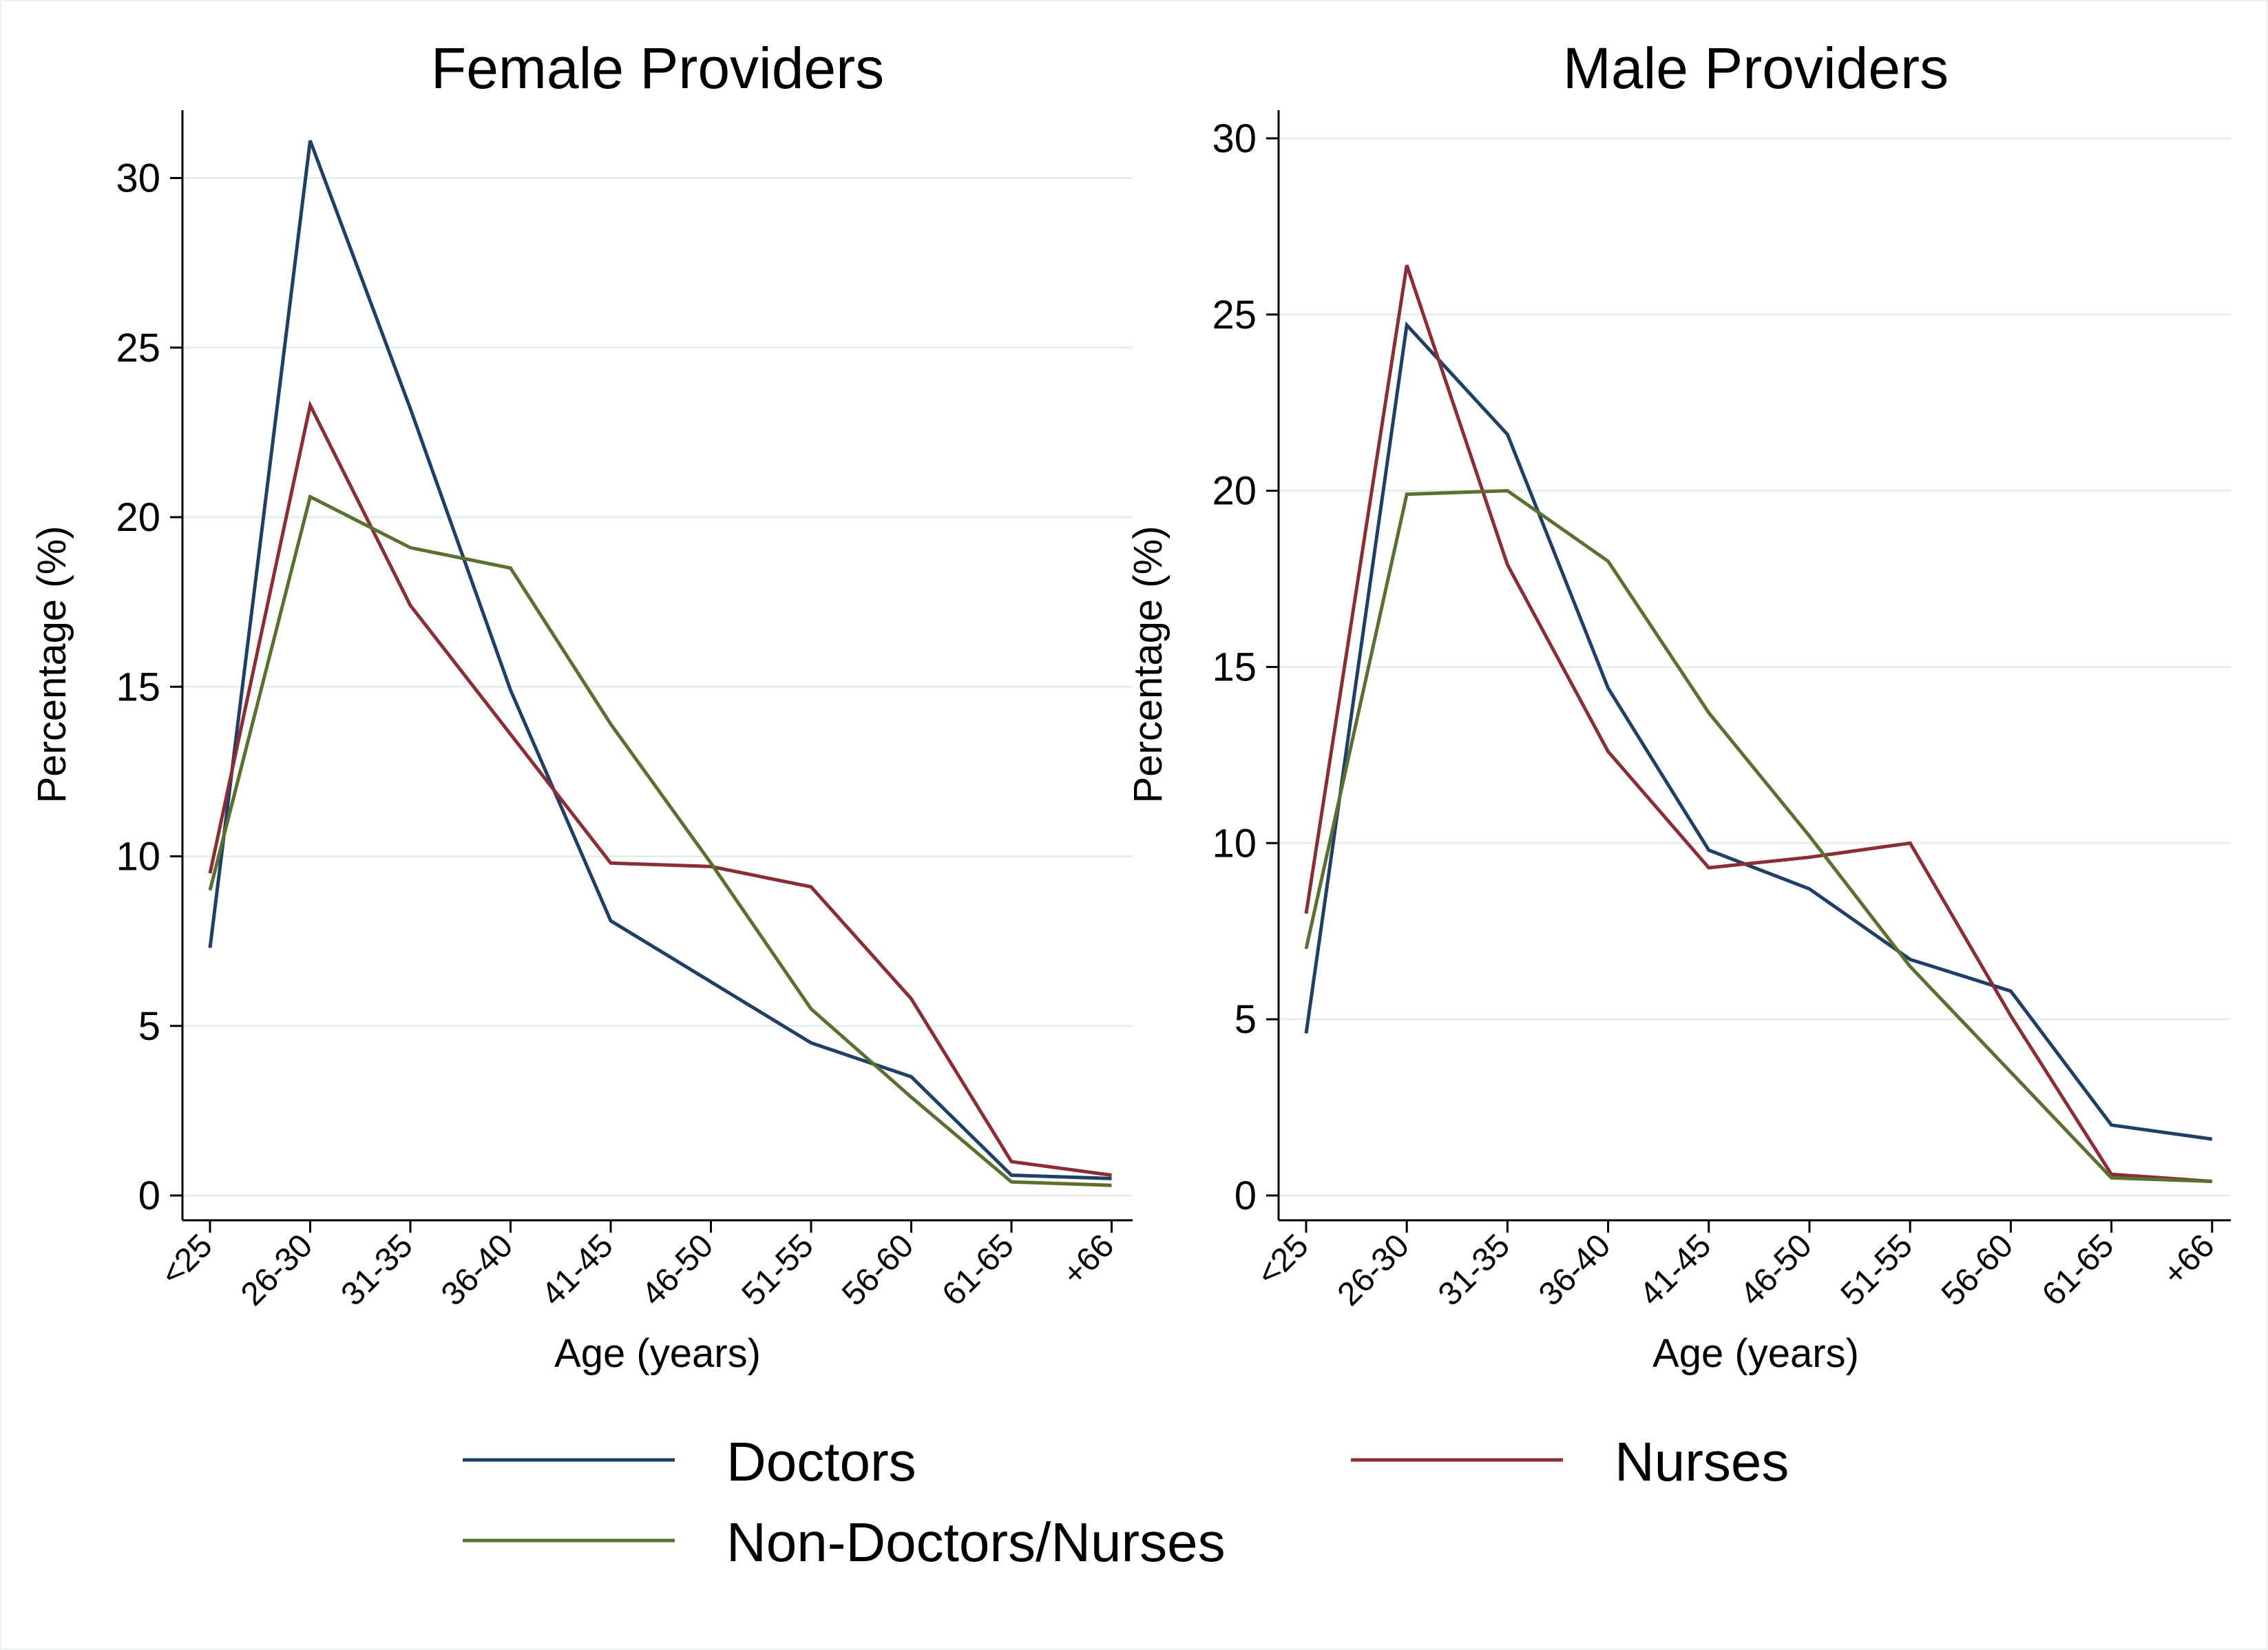 Image resolution: width=2268 pixels, height=1650 pixels. Describe the element at coordinates (1126, 1502) in the screenshot. I see `legend: Doctors Nurses Non-Doctors/Nurses` at that location.